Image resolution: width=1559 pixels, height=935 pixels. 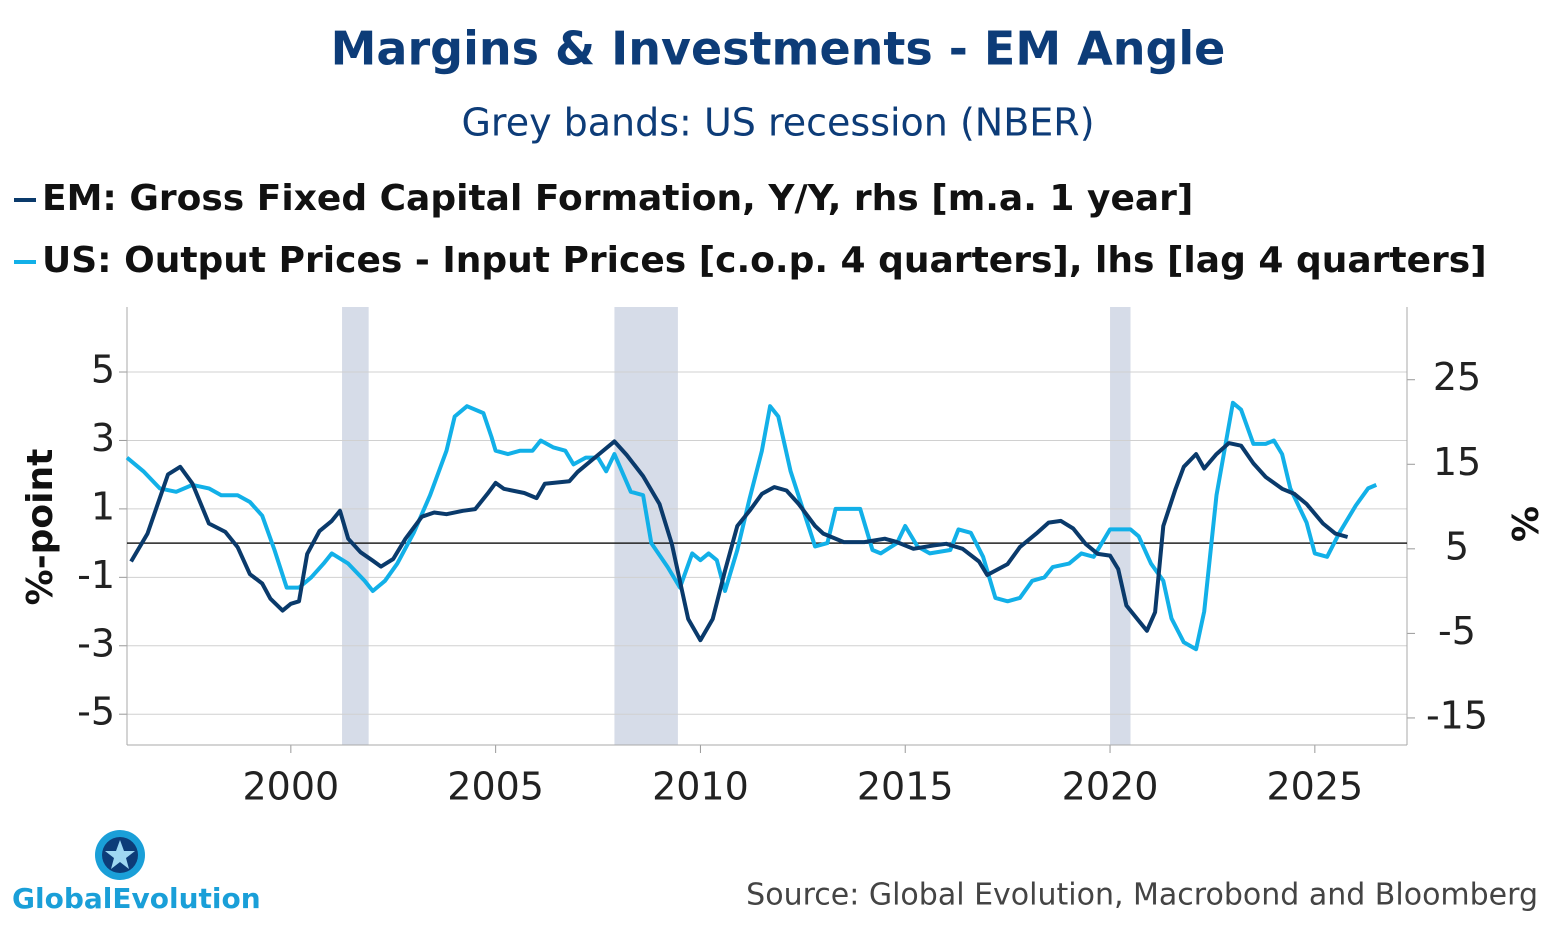 What do you see at coordinates (136, 898) in the screenshot?
I see `logo-text: GlobalEvolution` at bounding box center [136, 898].